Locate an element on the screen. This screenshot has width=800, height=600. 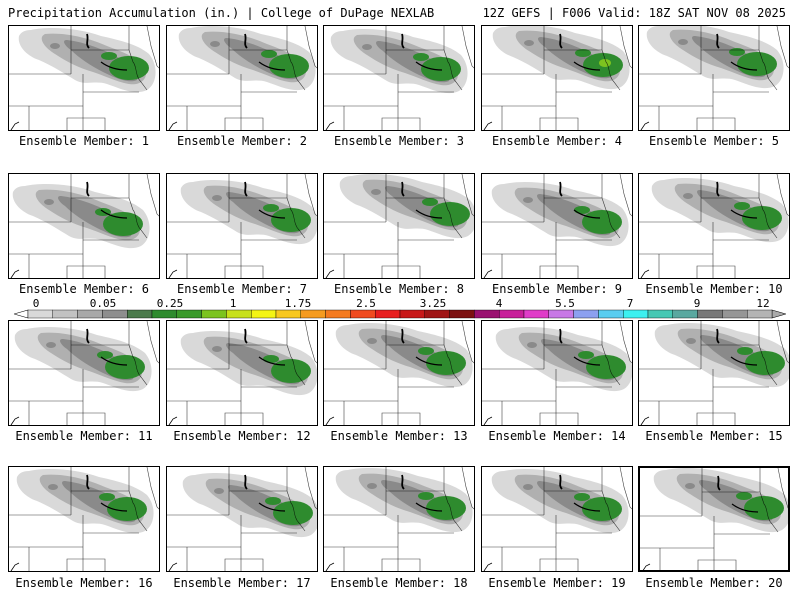
ensemble-member-label: Ensemble Member: 15 is located at coordinates (714, 436).